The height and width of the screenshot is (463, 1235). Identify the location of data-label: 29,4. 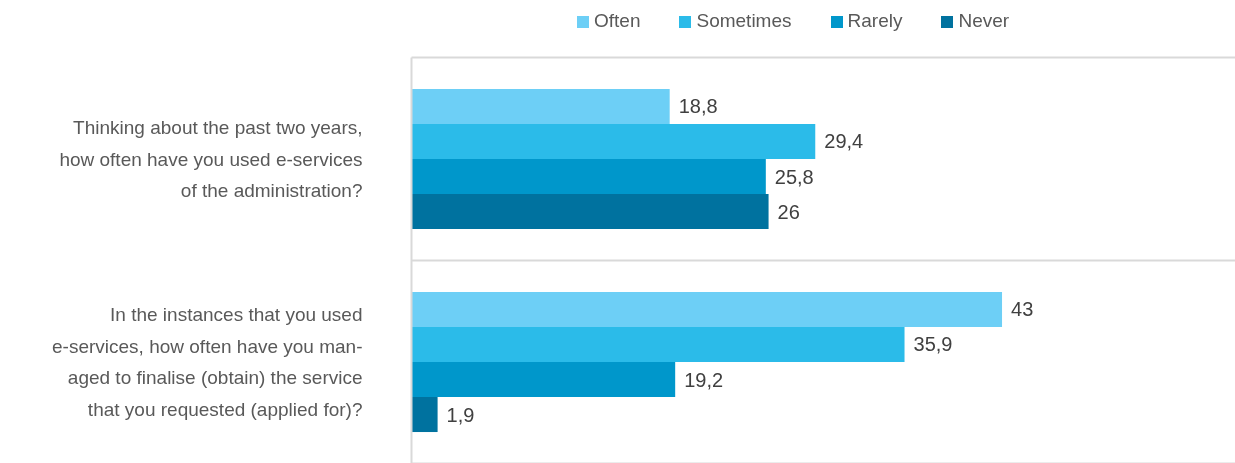
(844, 141).